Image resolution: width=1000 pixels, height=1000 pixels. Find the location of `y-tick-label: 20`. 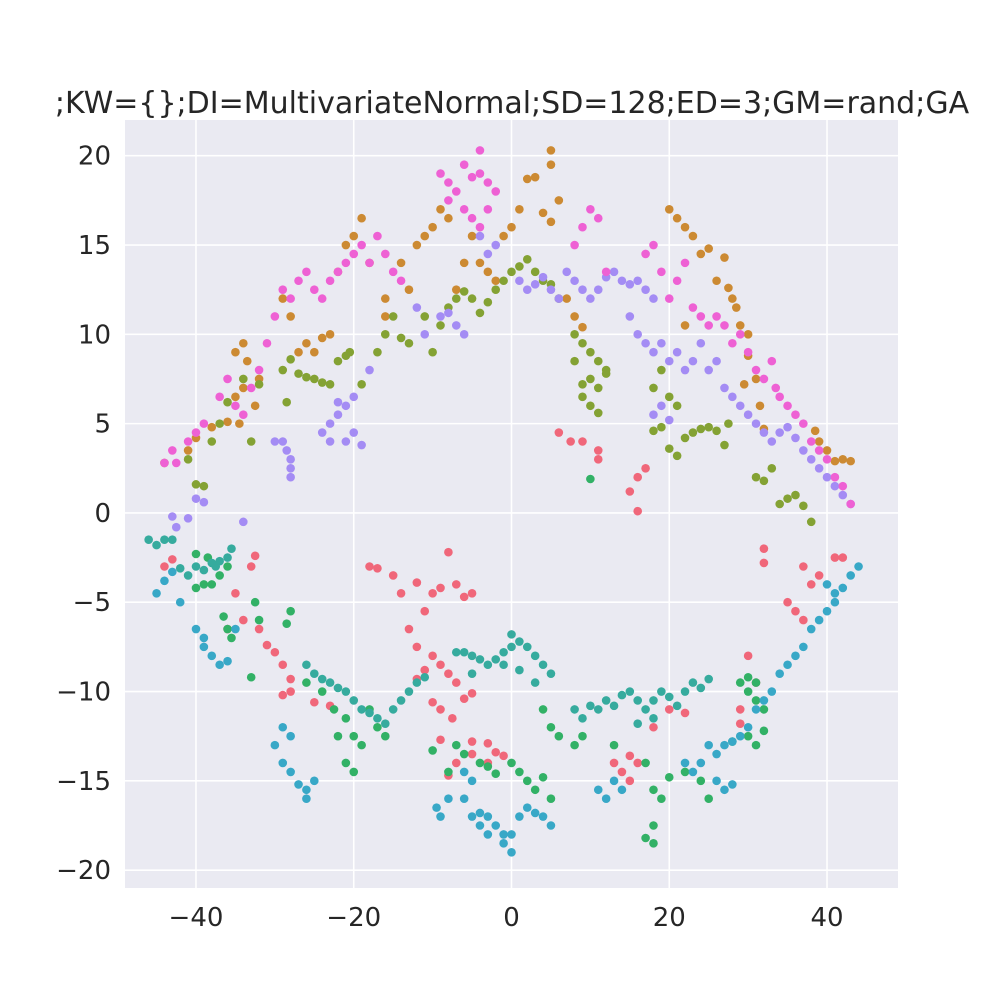

y-tick-label: 20 is located at coordinates (94, 157).